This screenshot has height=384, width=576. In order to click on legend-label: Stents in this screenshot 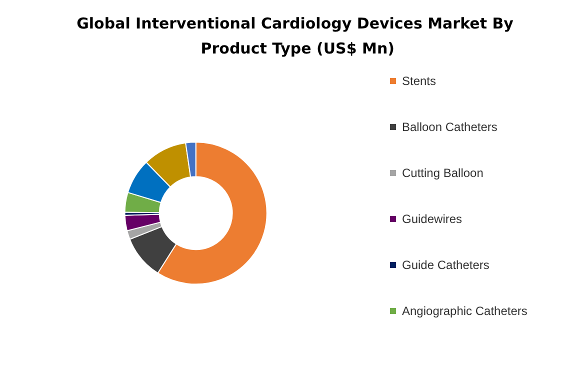, I will do `click(419, 81)`.